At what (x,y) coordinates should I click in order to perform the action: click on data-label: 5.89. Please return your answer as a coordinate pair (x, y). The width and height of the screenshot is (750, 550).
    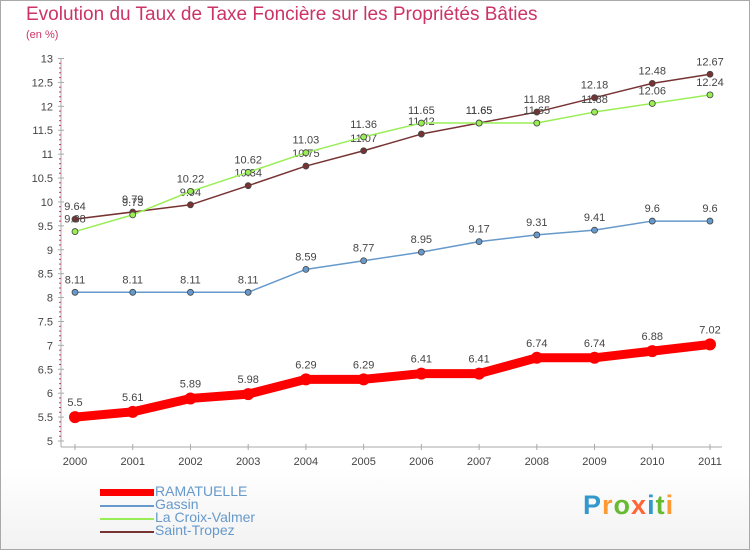
    Looking at the image, I should click on (190, 384).